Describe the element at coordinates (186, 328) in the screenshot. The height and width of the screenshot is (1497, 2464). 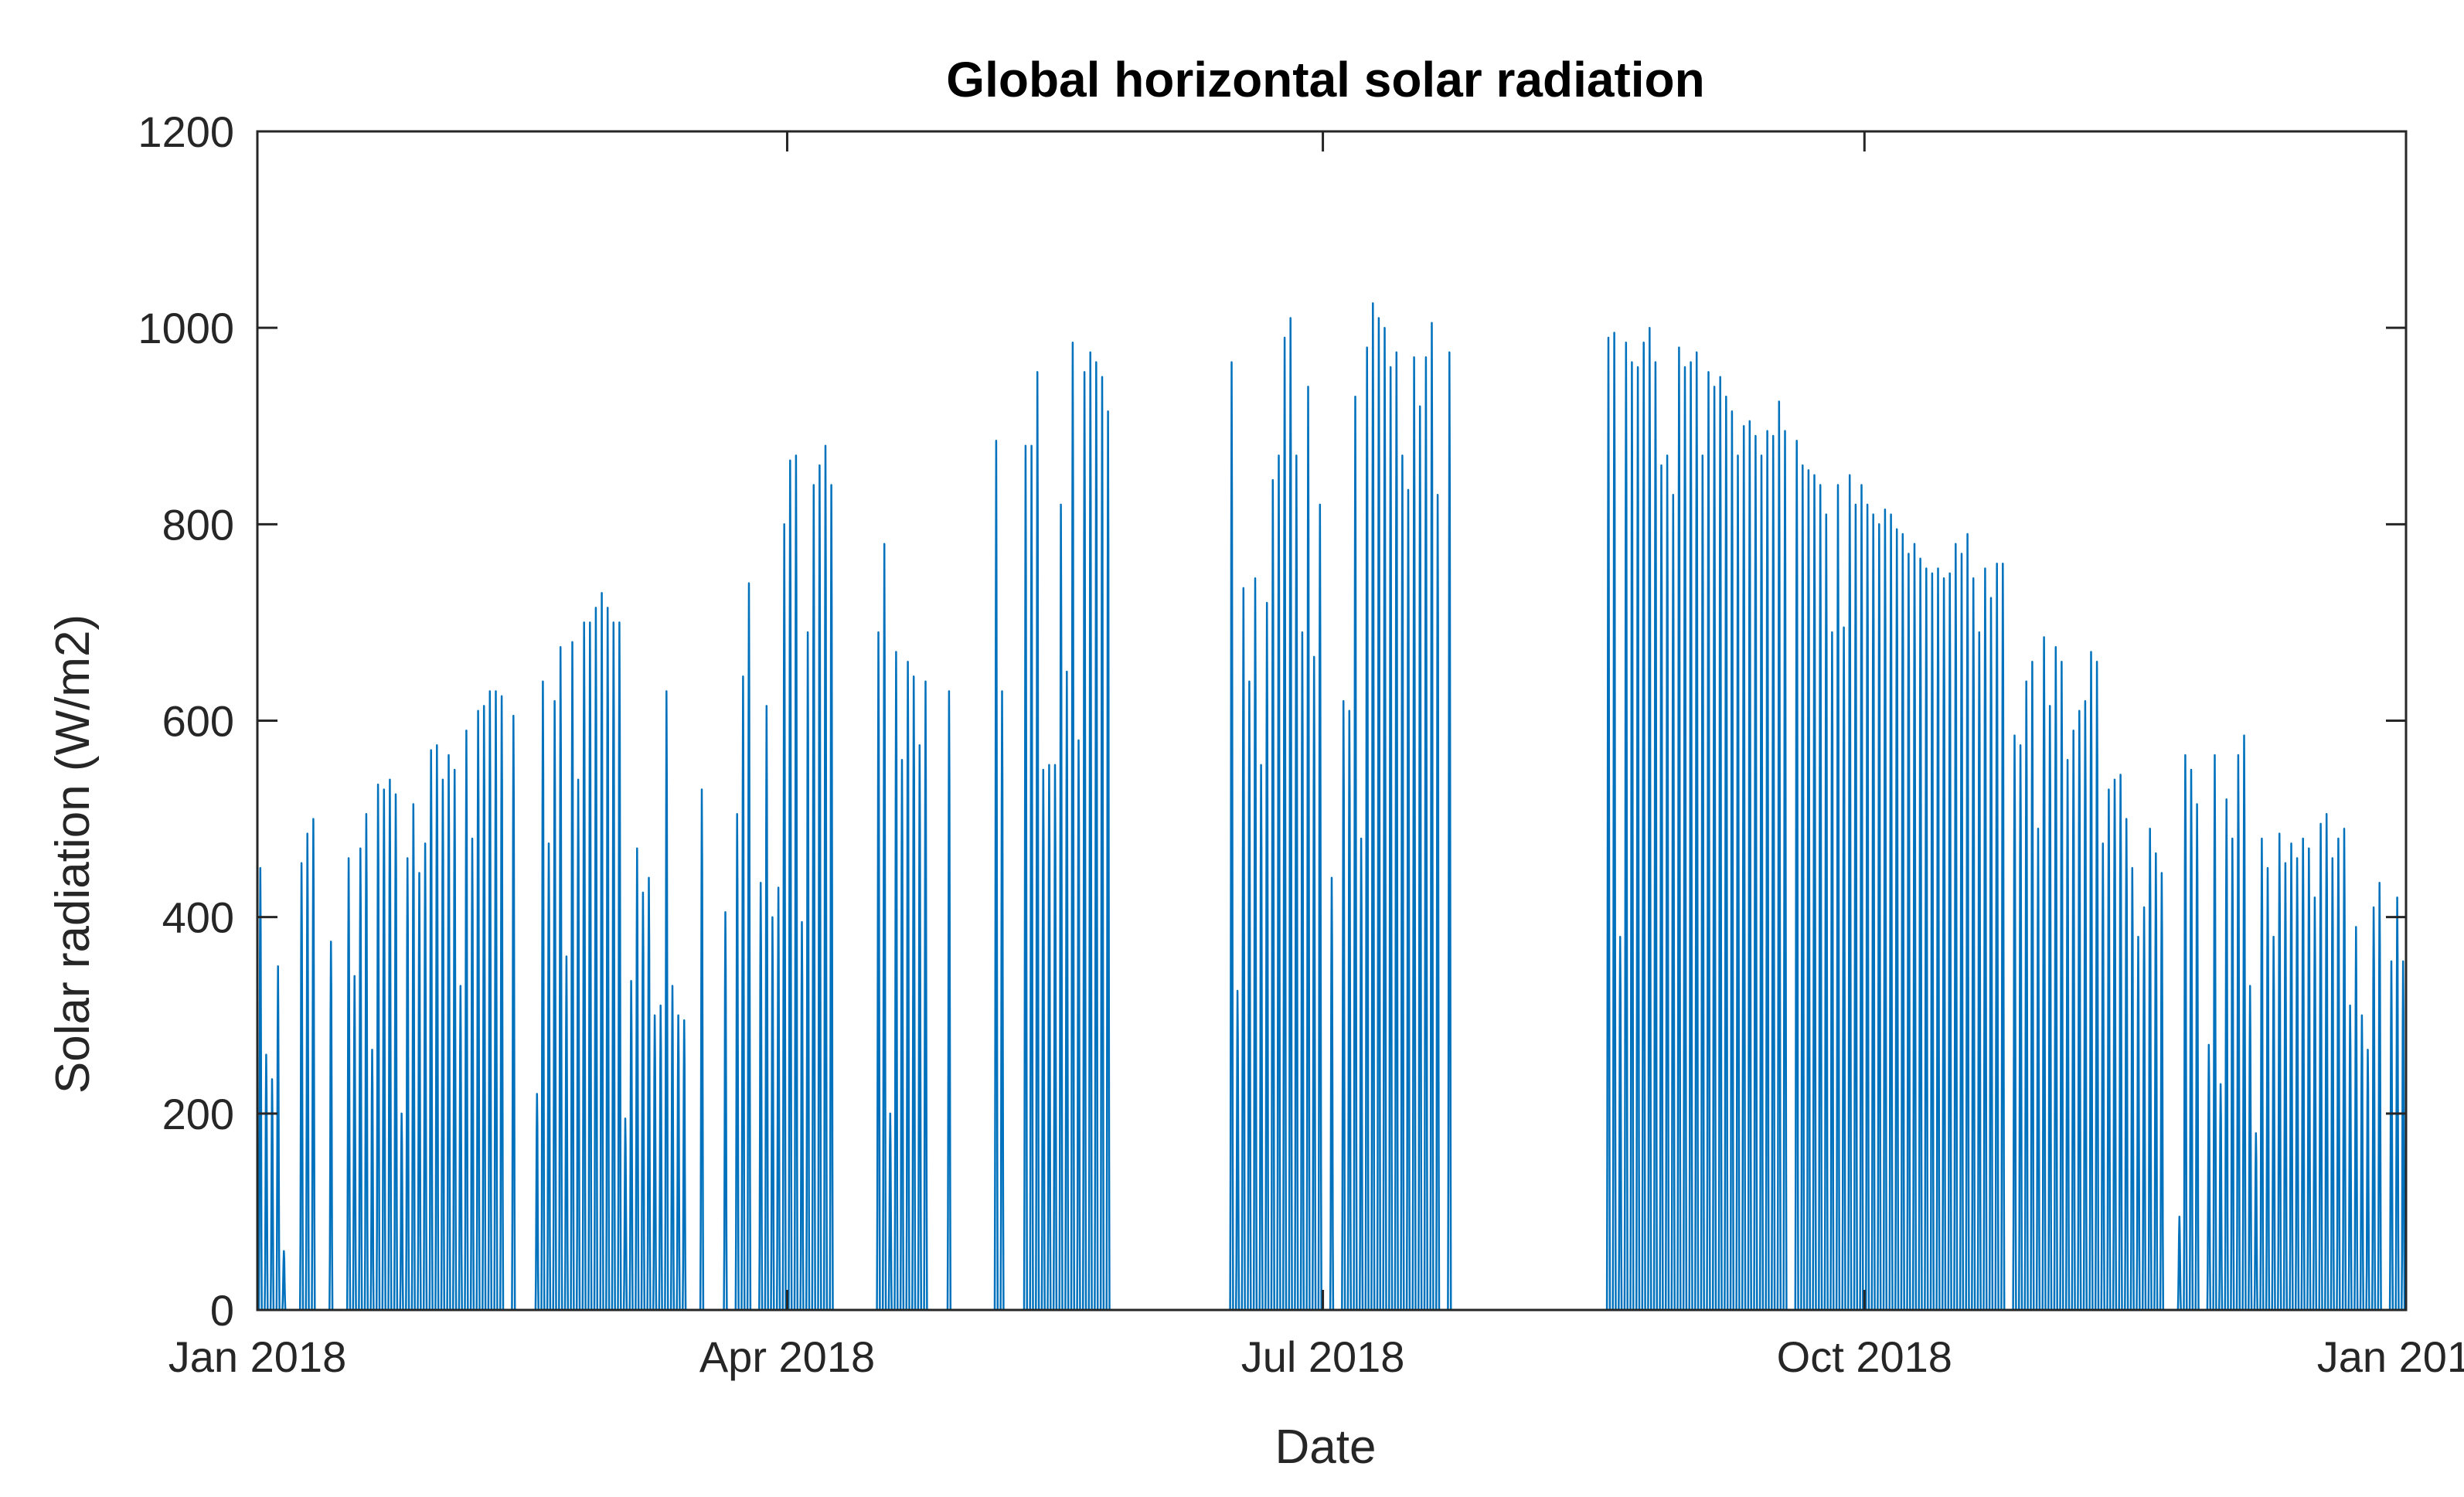
I see `y-tick-label: 1000` at that location.